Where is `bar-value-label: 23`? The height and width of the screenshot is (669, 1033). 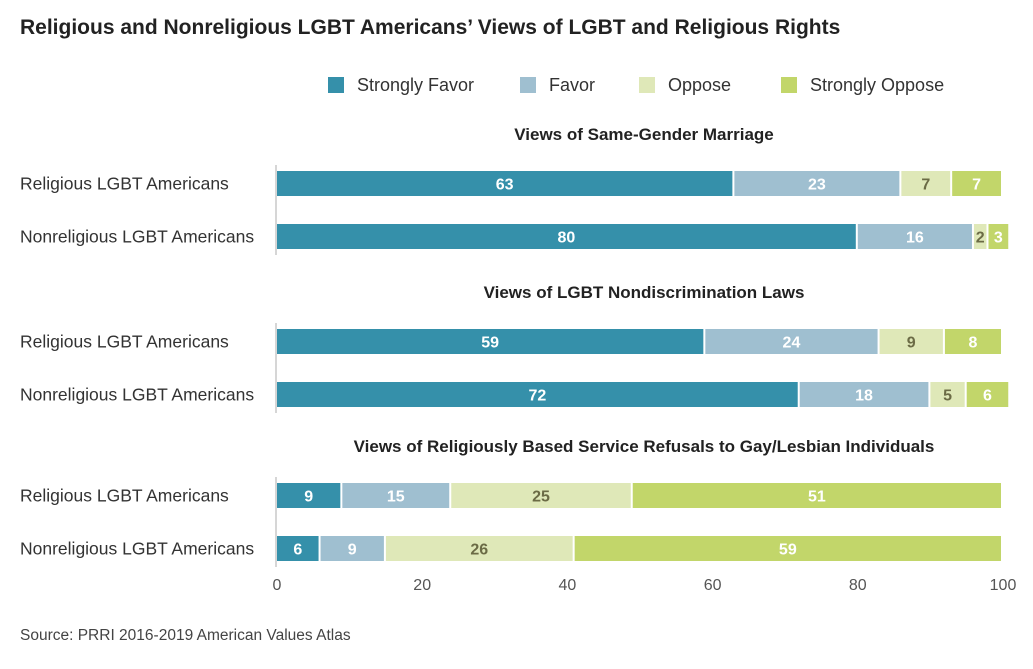
bar-value-label: 23 is located at coordinates (817, 185).